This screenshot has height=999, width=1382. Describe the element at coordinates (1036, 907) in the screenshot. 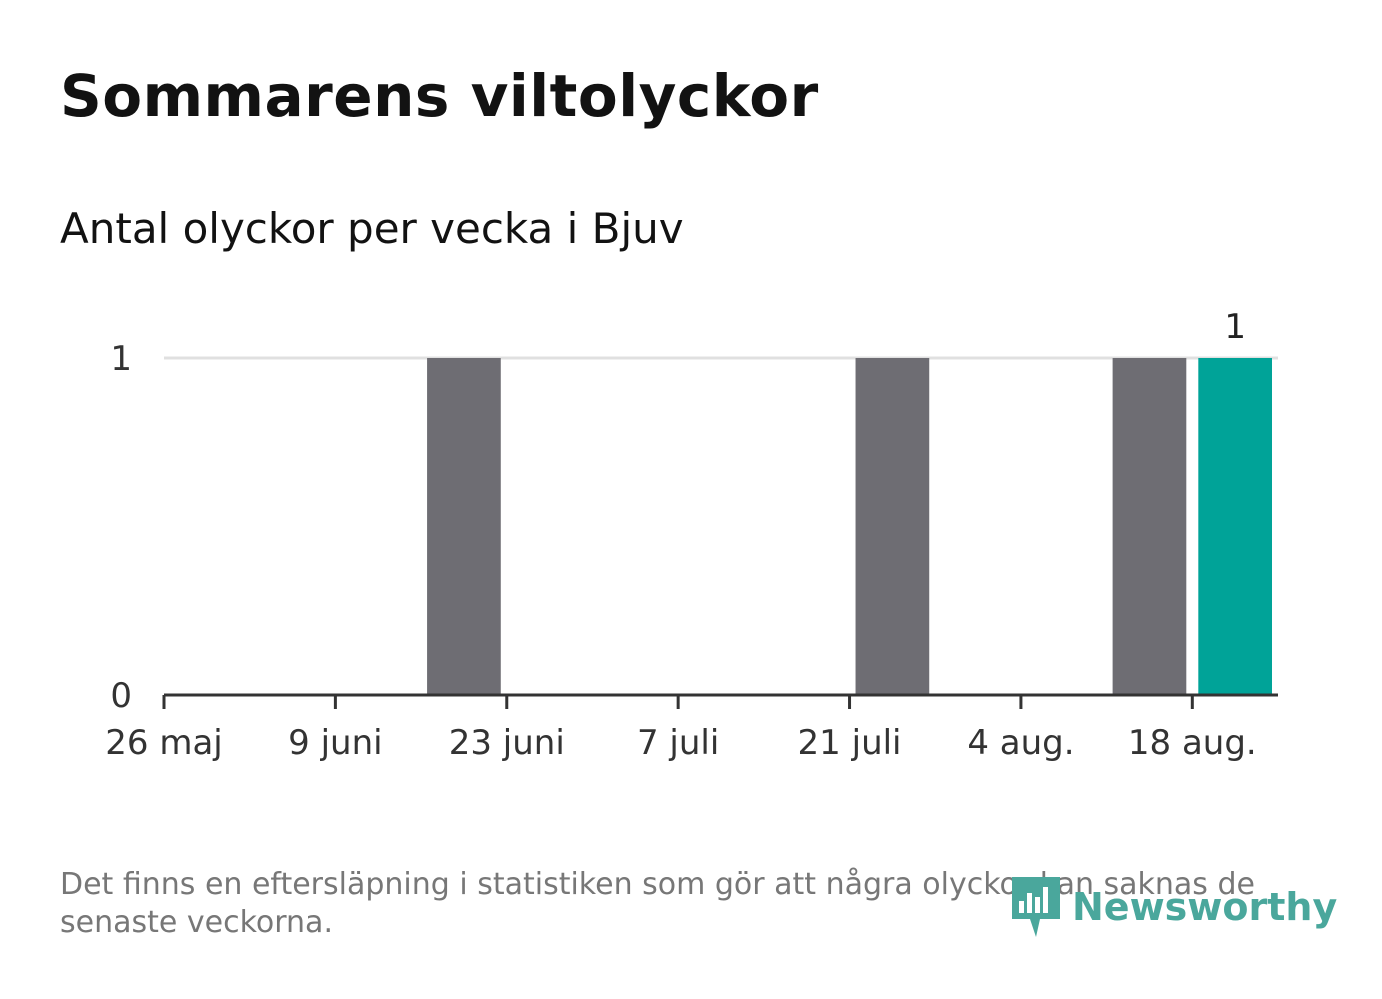

I see `bar-chart-icon` at that location.